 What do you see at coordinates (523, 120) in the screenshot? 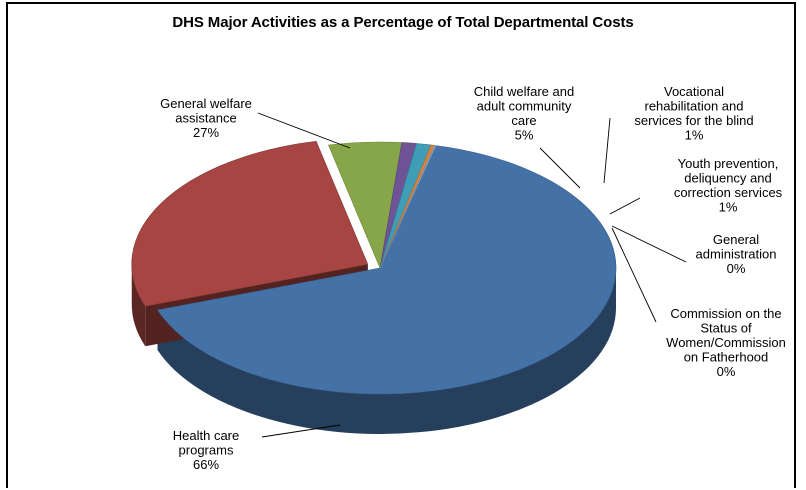
I see `slice-label-line: care` at bounding box center [523, 120].